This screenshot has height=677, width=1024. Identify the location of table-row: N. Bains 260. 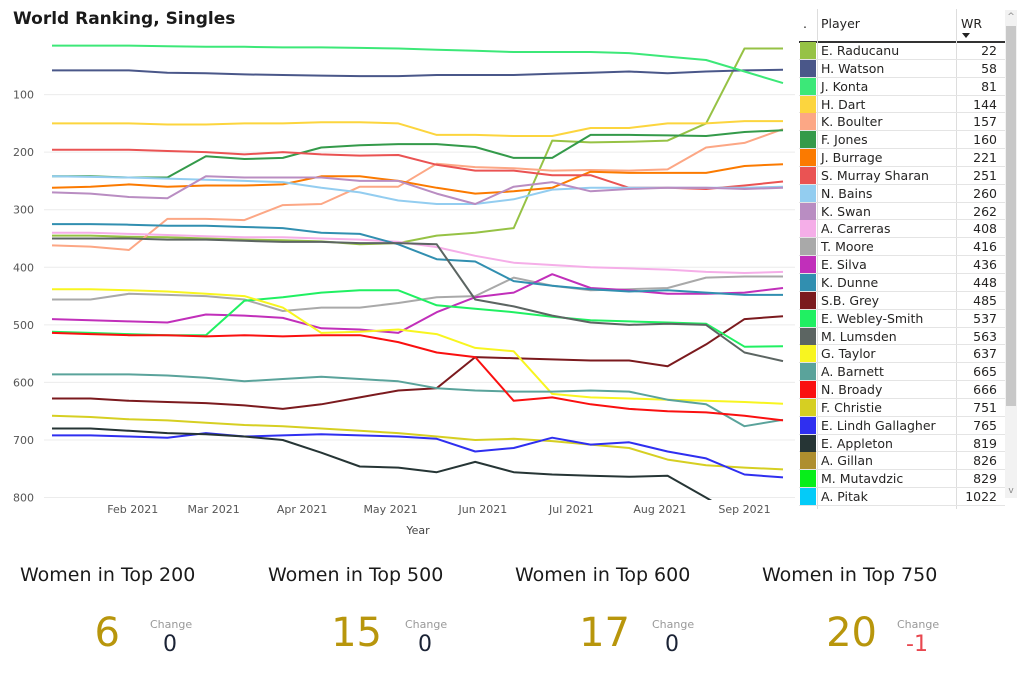
(902, 193).